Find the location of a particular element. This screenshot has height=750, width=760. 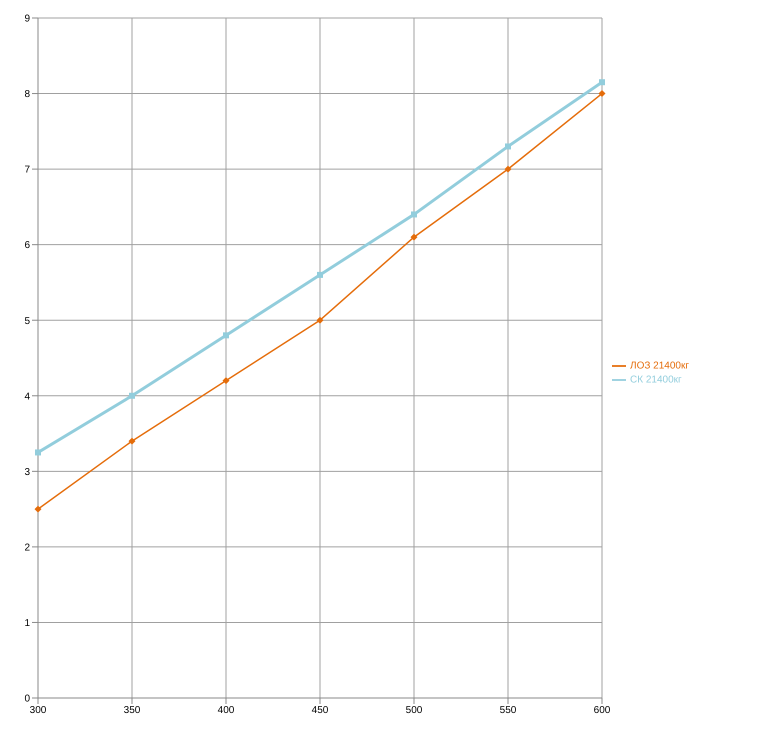

y-tick-label: 8 is located at coordinates (27, 94).